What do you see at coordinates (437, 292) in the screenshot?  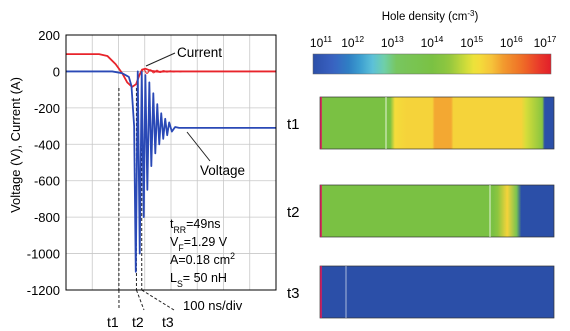 I see `density-row-t3` at bounding box center [437, 292].